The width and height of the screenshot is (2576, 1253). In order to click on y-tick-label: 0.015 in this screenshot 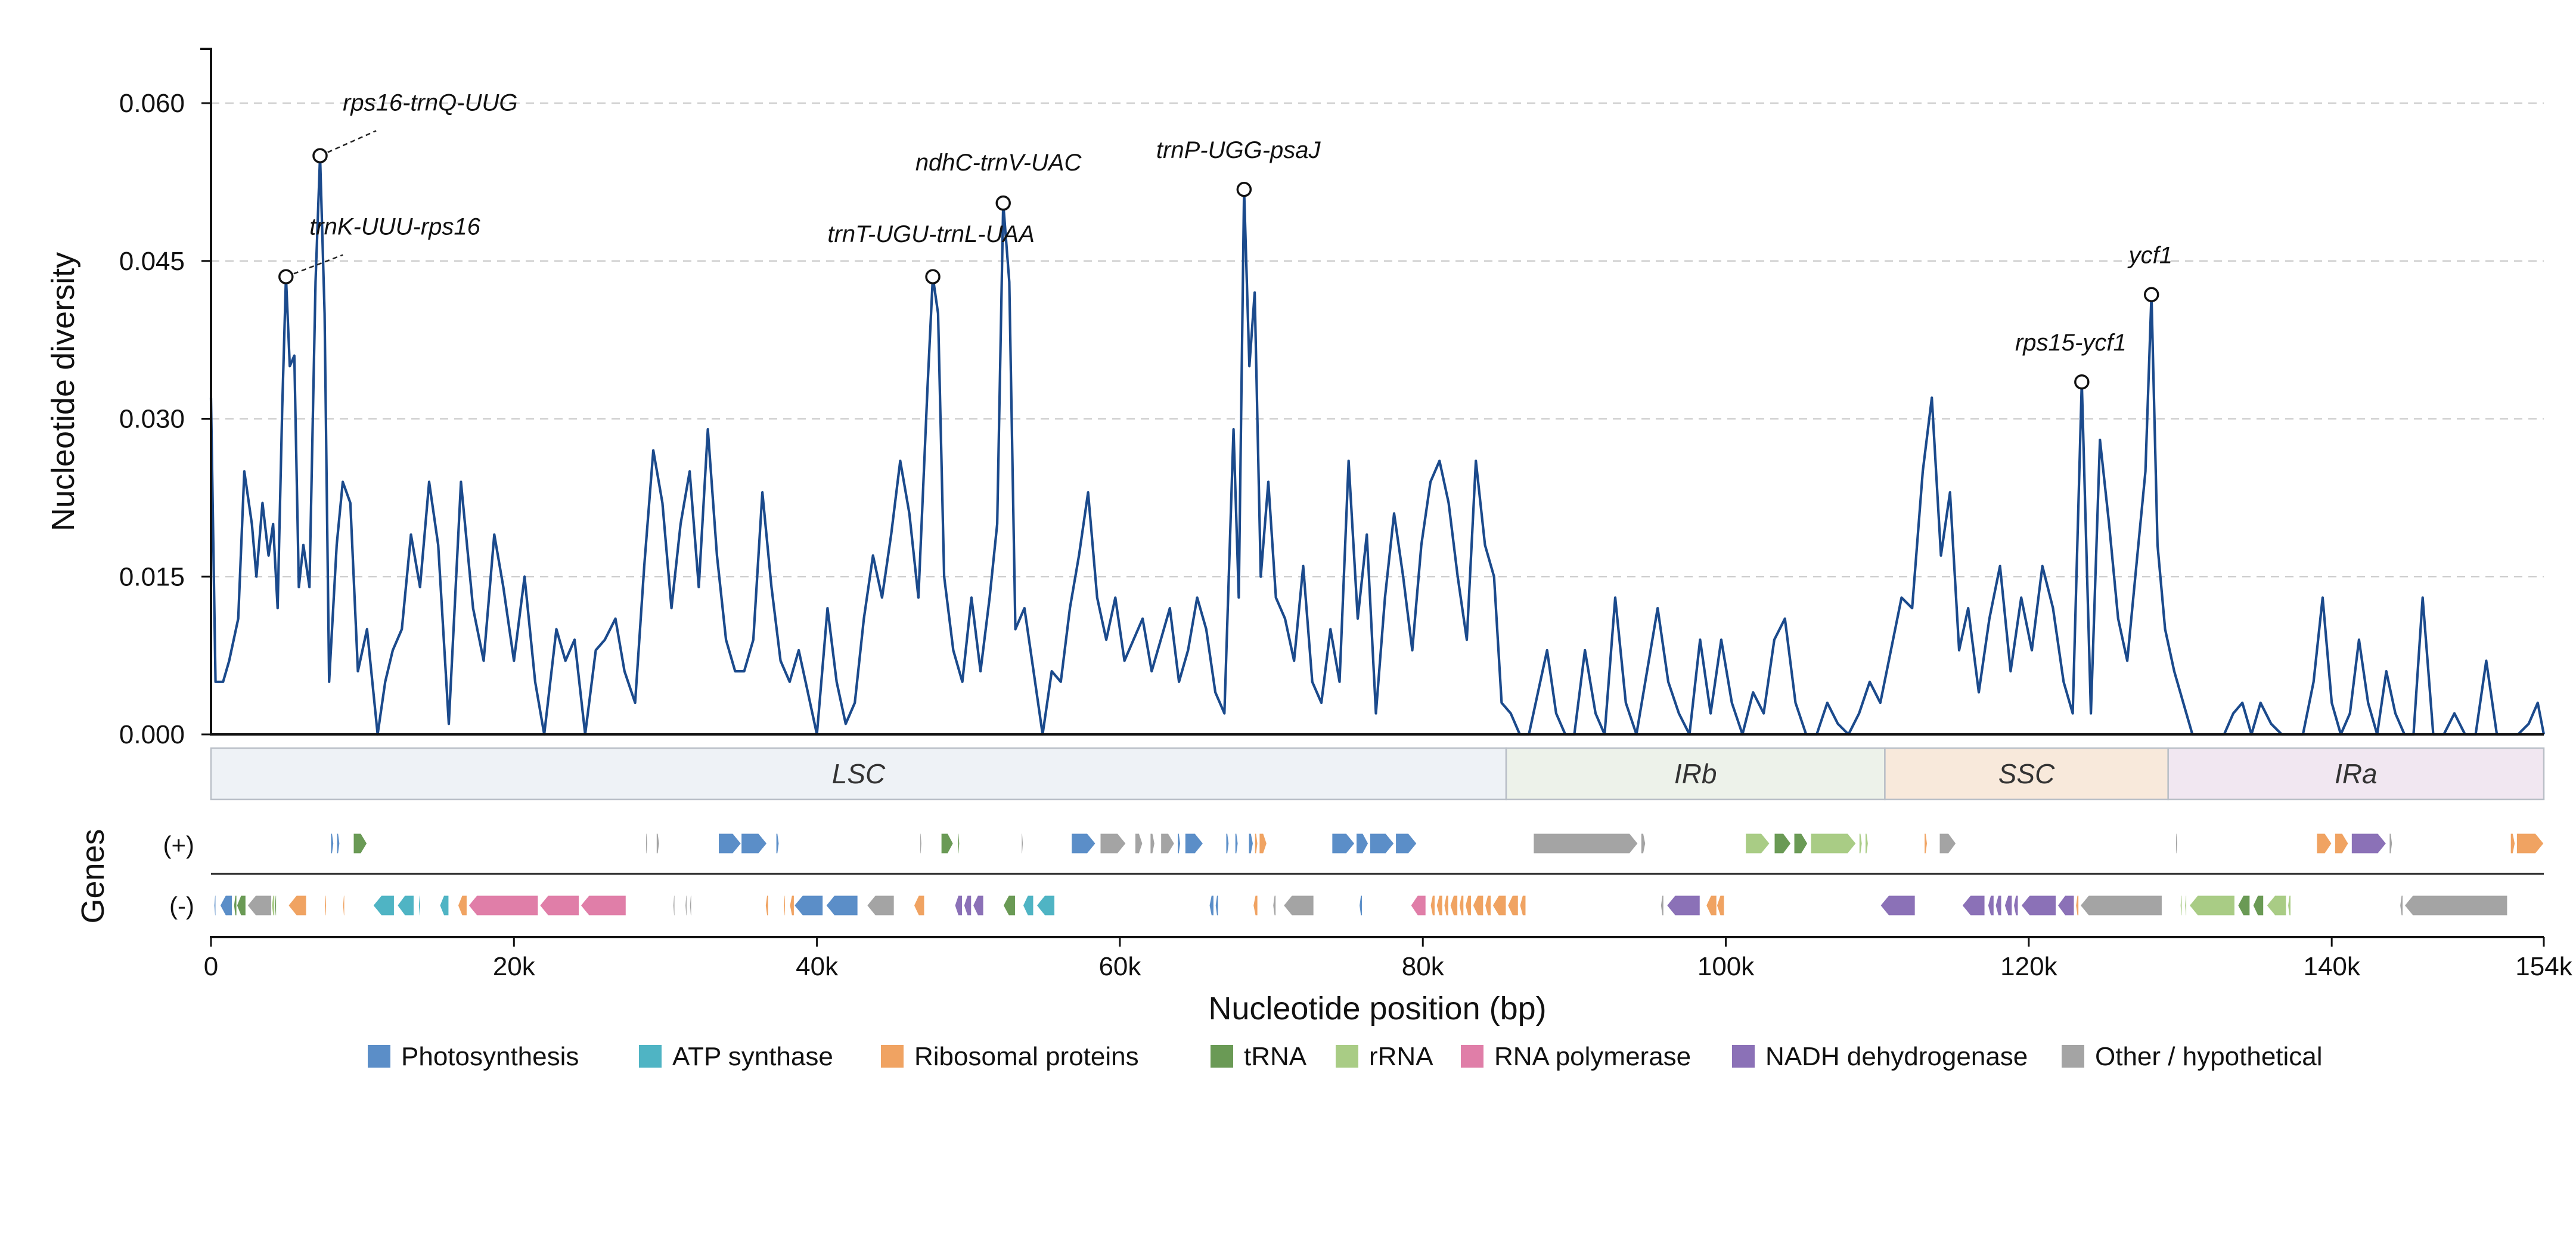, I will do `click(152, 576)`.